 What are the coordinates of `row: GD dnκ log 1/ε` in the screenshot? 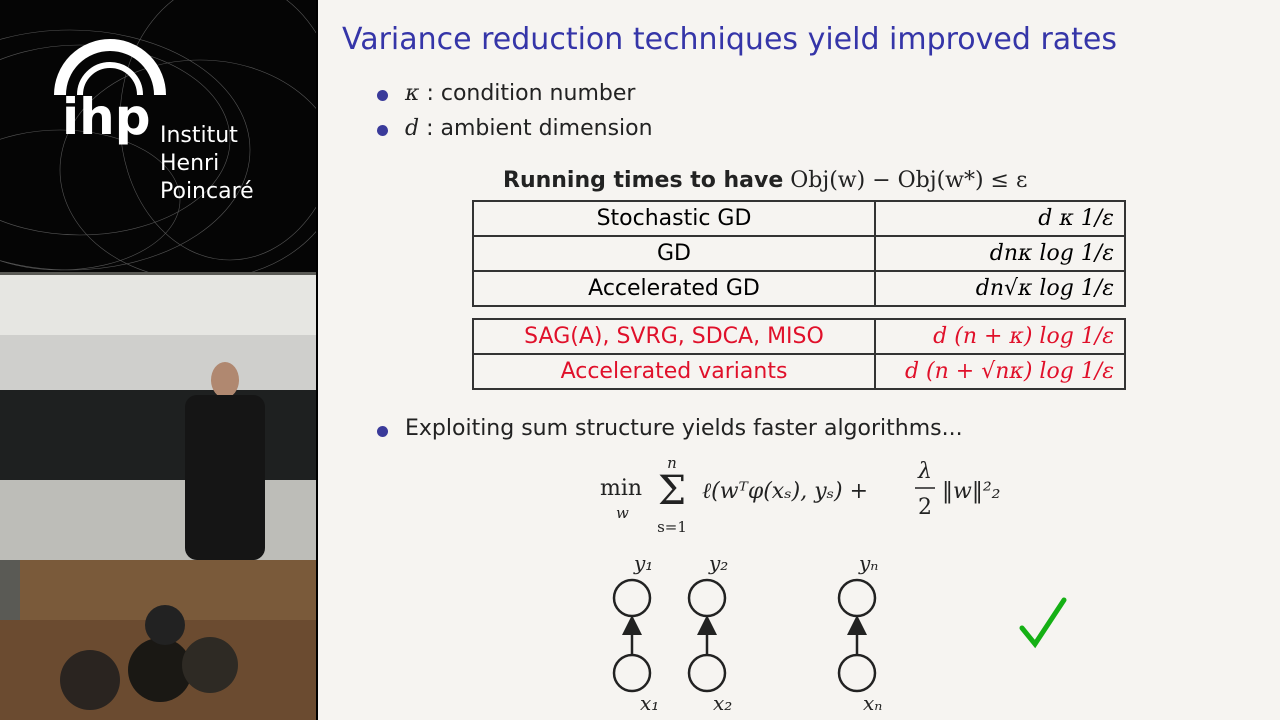 It's located at (799, 253).